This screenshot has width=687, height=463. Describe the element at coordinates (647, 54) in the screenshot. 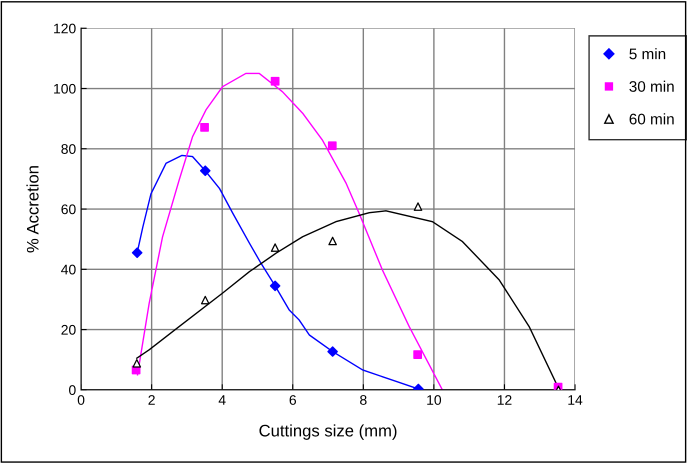

I see `legend-label: 5 min` at that location.